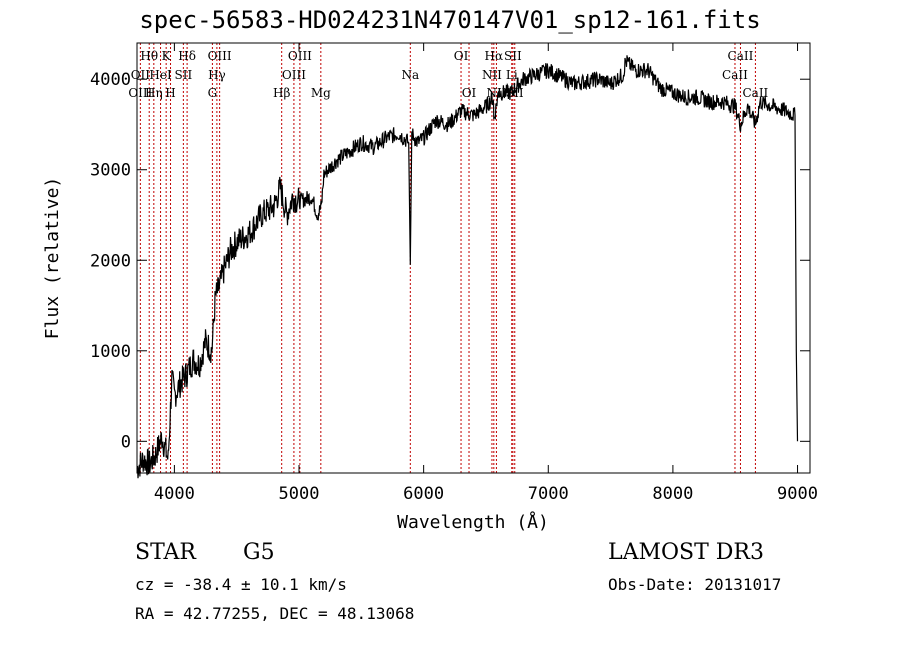 Image resolution: width=900 pixels, height=649 pixels. What do you see at coordinates (187, 56) in the screenshot?
I see `spectral-line-label: Hδ` at bounding box center [187, 56].